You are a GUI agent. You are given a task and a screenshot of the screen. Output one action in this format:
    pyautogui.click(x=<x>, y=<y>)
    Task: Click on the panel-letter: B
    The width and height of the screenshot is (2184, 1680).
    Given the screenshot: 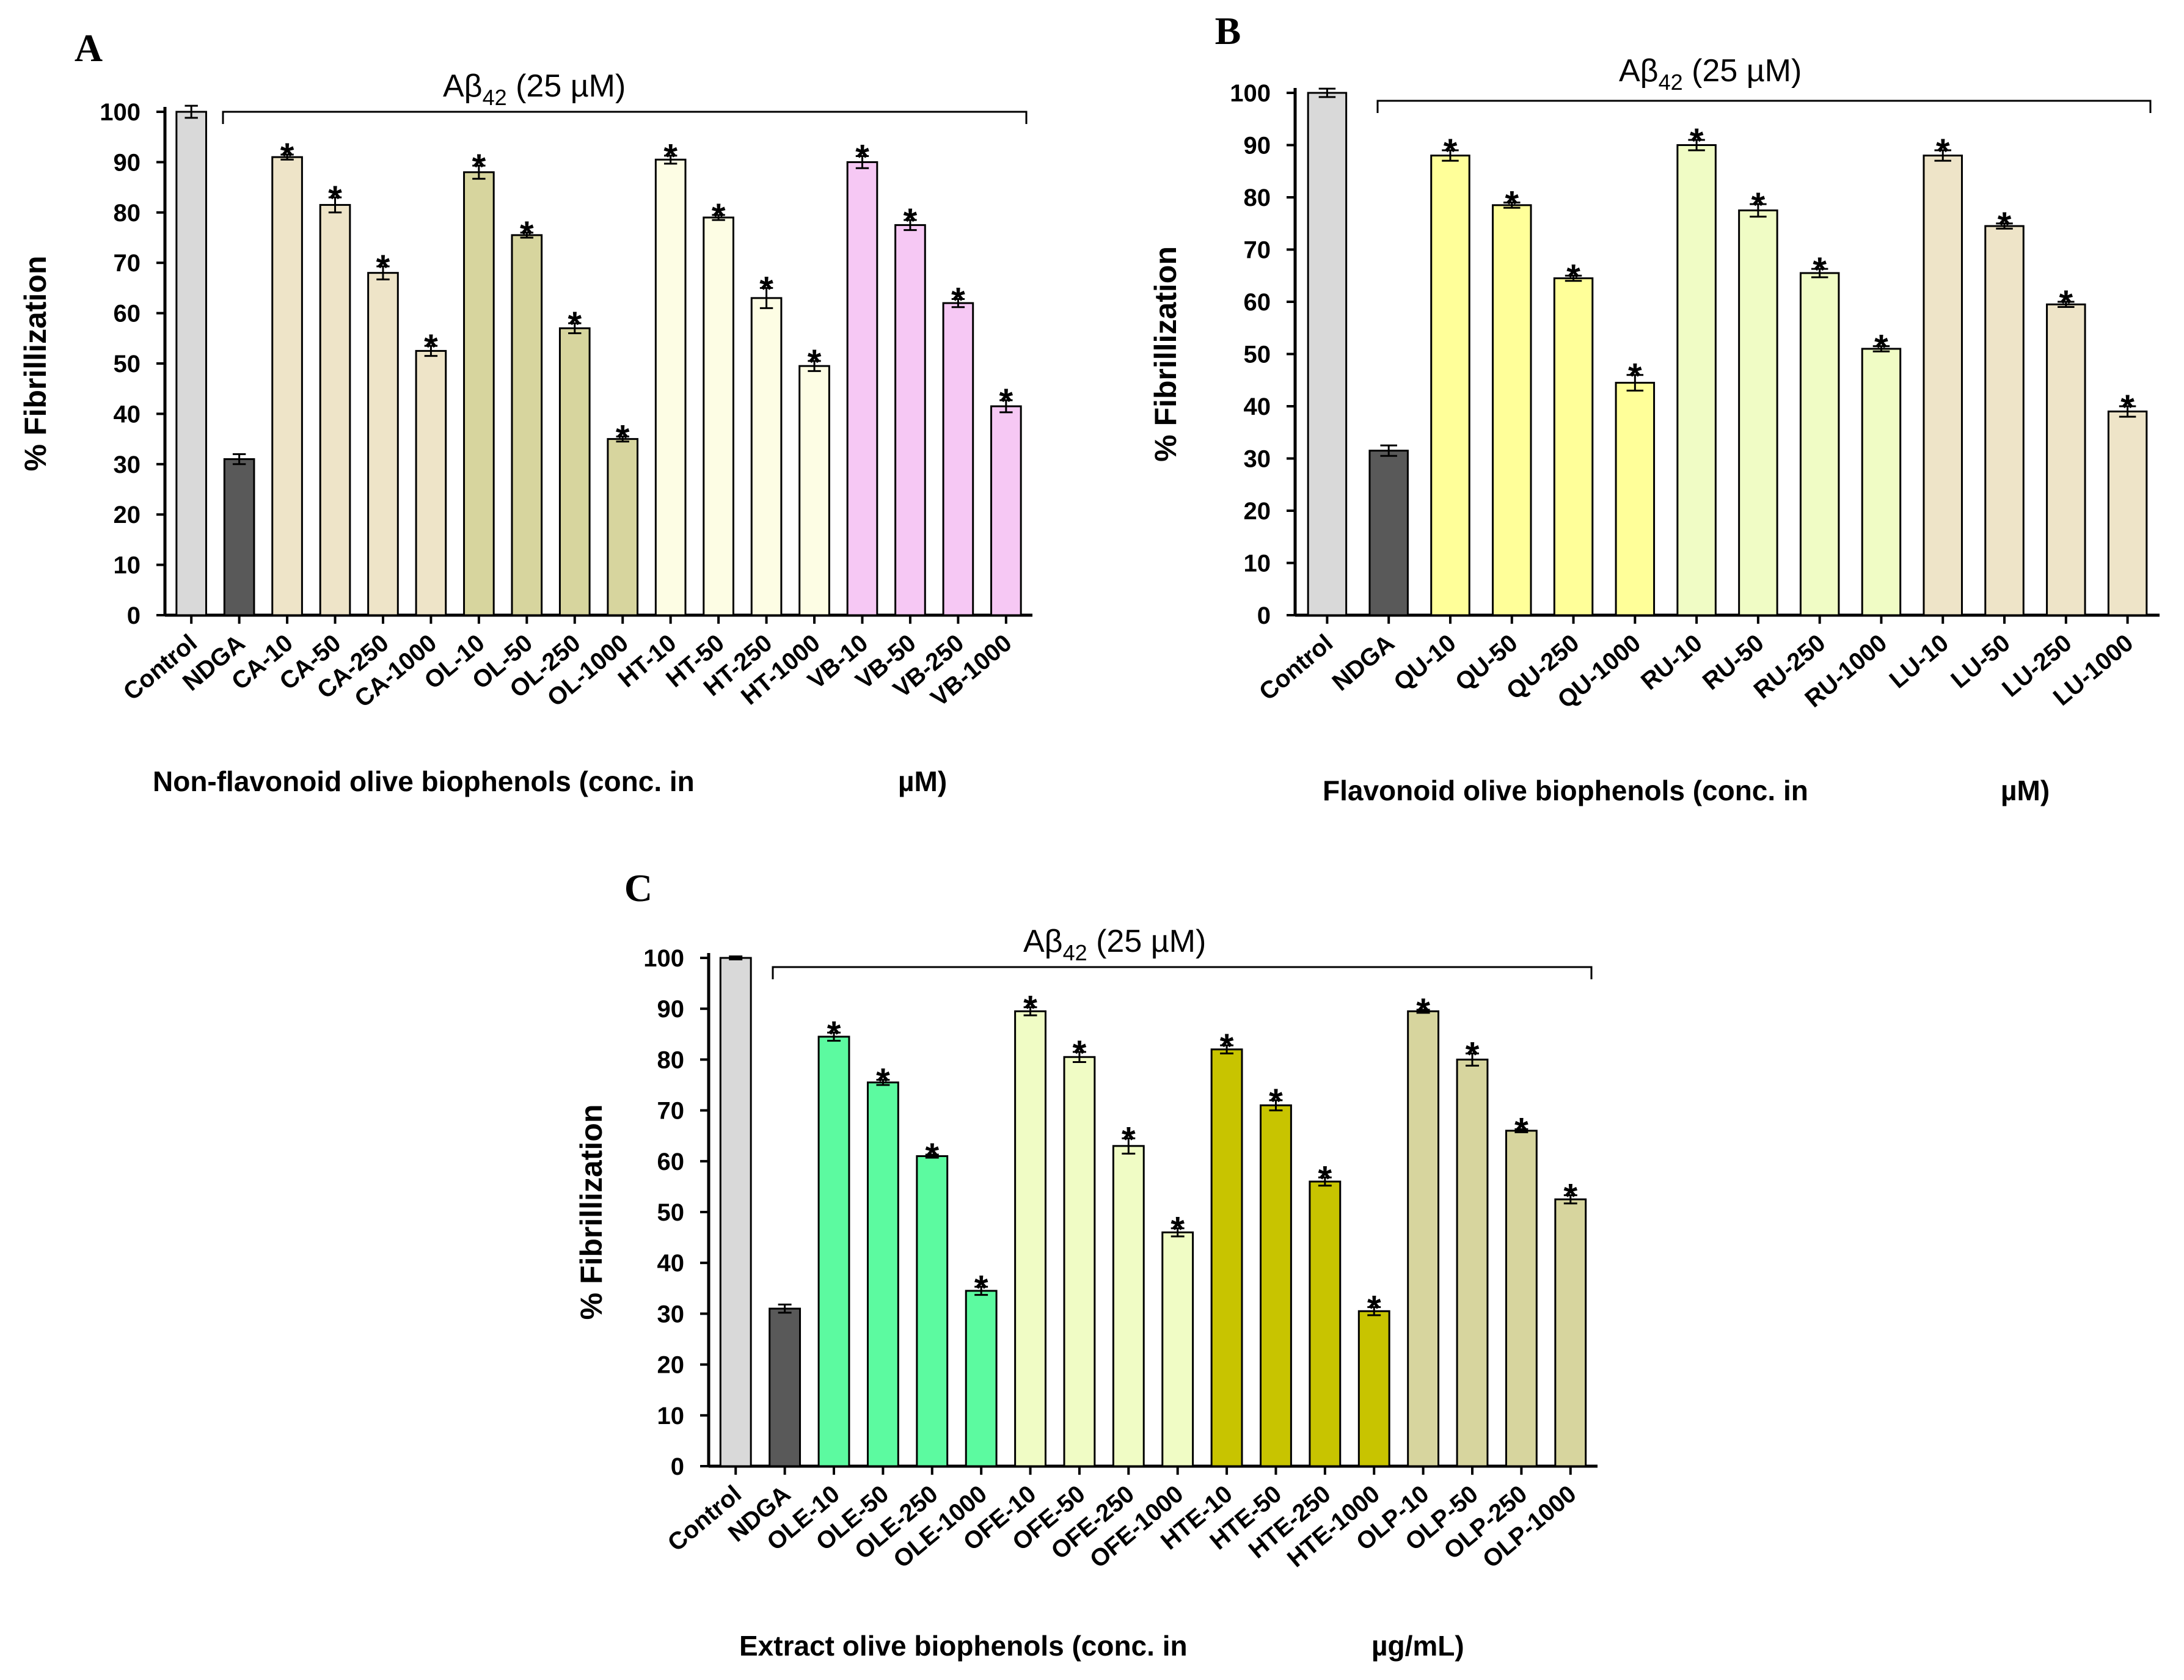 What is the action you would take?
    pyautogui.click(x=1228, y=31)
    